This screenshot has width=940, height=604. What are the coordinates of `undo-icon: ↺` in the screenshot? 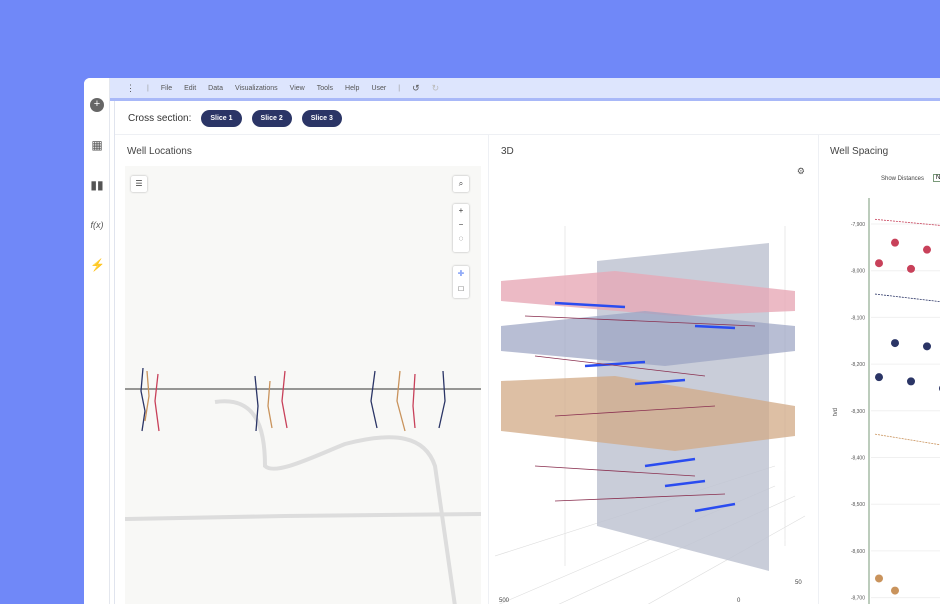 It's located at (416, 87).